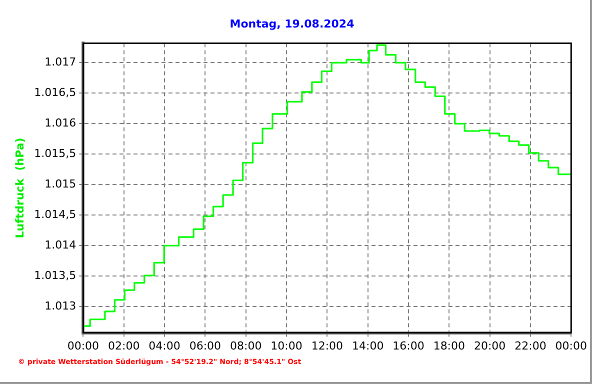 The width and height of the screenshot is (592, 384). Describe the element at coordinates (124, 345) in the screenshot. I see `x-tick-label: 02:00` at that location.